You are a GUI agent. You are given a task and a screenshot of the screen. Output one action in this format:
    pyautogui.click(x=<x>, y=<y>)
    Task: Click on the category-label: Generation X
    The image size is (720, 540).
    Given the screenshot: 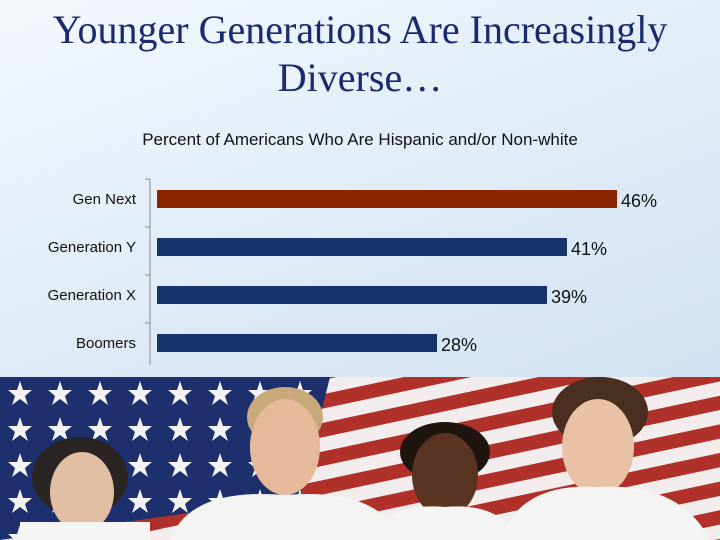 What is the action you would take?
    pyautogui.click(x=92, y=295)
    